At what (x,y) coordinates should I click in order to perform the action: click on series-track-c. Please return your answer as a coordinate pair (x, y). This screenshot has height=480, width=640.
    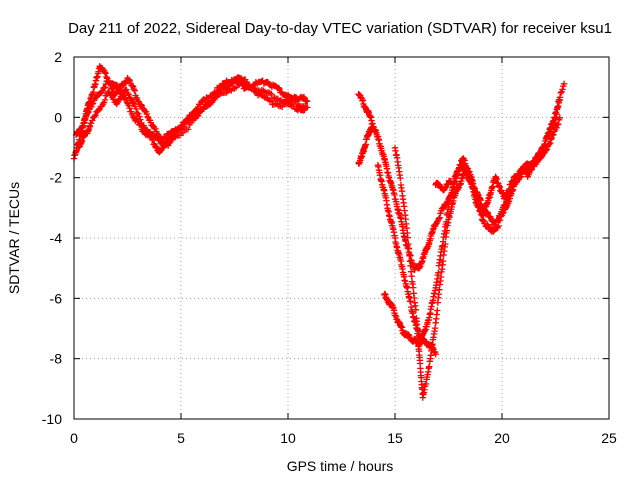
    Looking at the image, I should click on (192, 115).